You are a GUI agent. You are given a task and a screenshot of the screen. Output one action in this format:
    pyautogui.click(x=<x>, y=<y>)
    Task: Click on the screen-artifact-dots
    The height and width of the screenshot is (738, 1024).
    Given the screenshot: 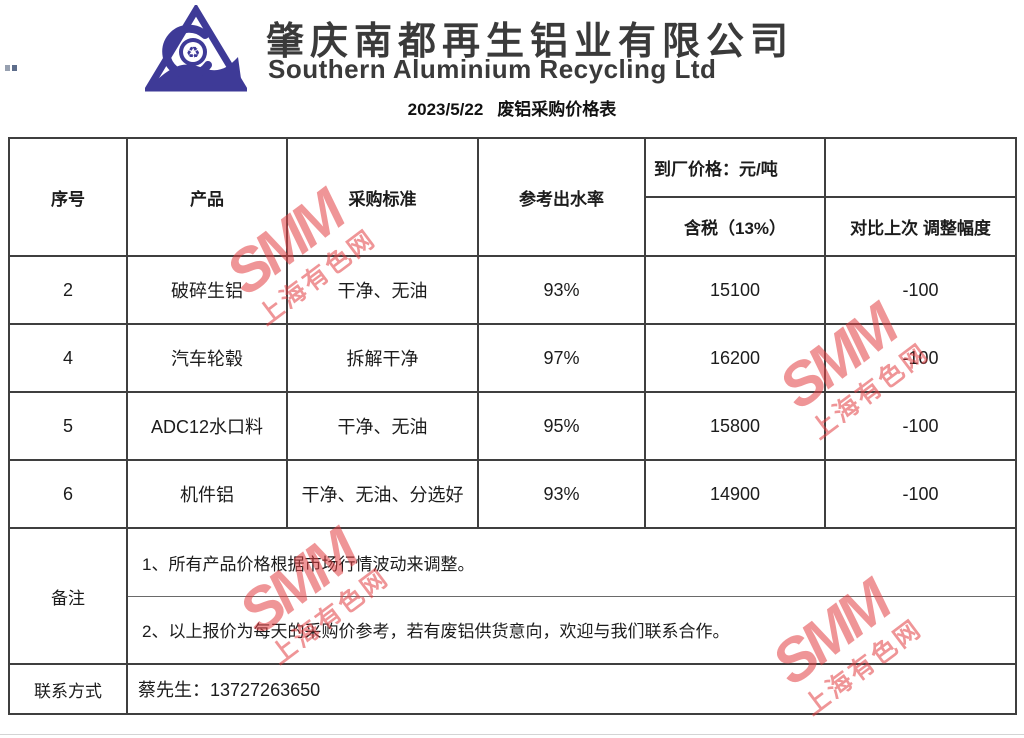 What is the action you would take?
    pyautogui.click(x=7, y=68)
    